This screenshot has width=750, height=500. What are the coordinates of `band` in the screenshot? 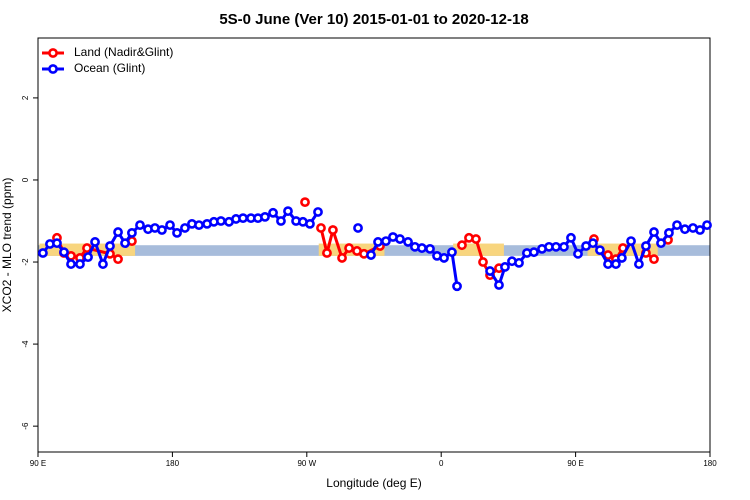 It's located at (122, 249).